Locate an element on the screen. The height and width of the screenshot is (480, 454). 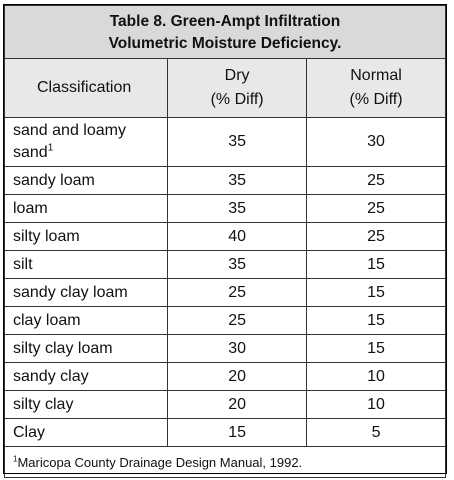
row-classification: sand and loamy sand1 is located at coordinates (86, 142).